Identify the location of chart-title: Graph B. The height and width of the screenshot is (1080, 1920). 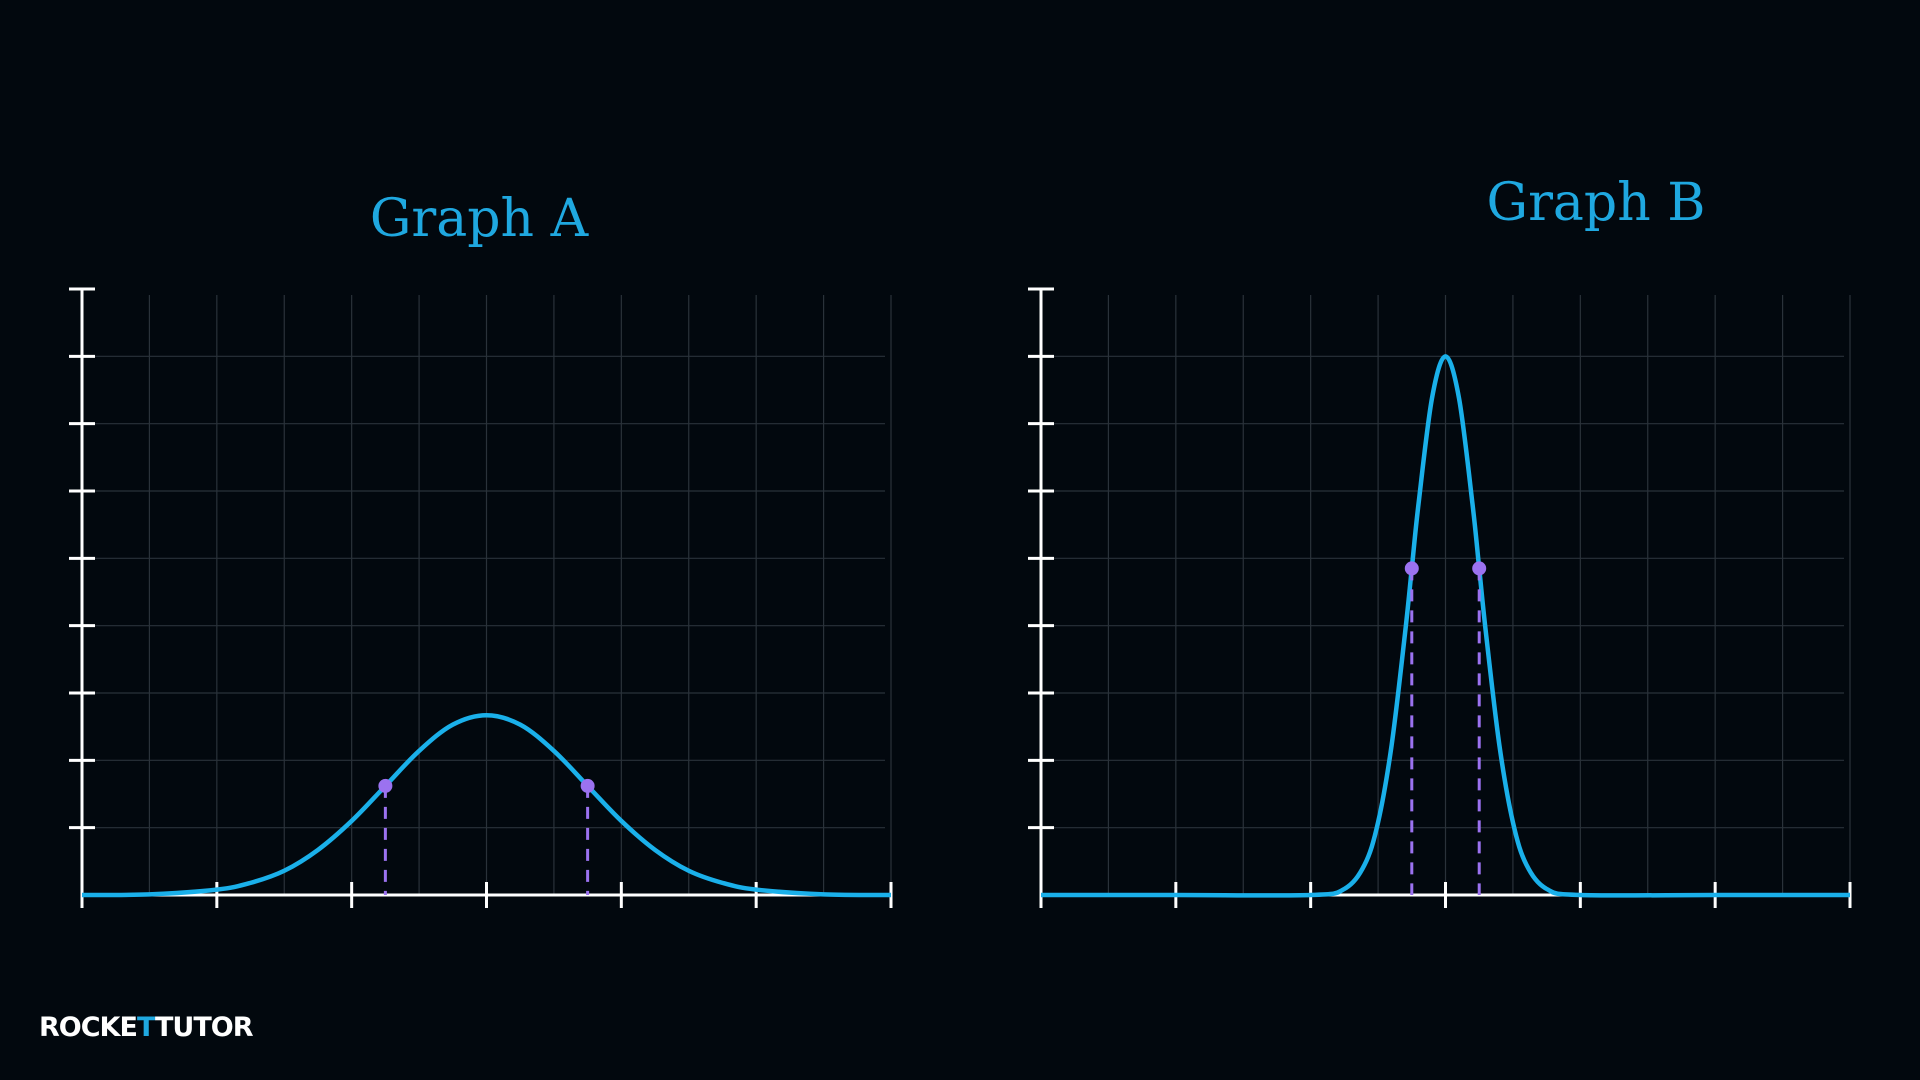
(1596, 203).